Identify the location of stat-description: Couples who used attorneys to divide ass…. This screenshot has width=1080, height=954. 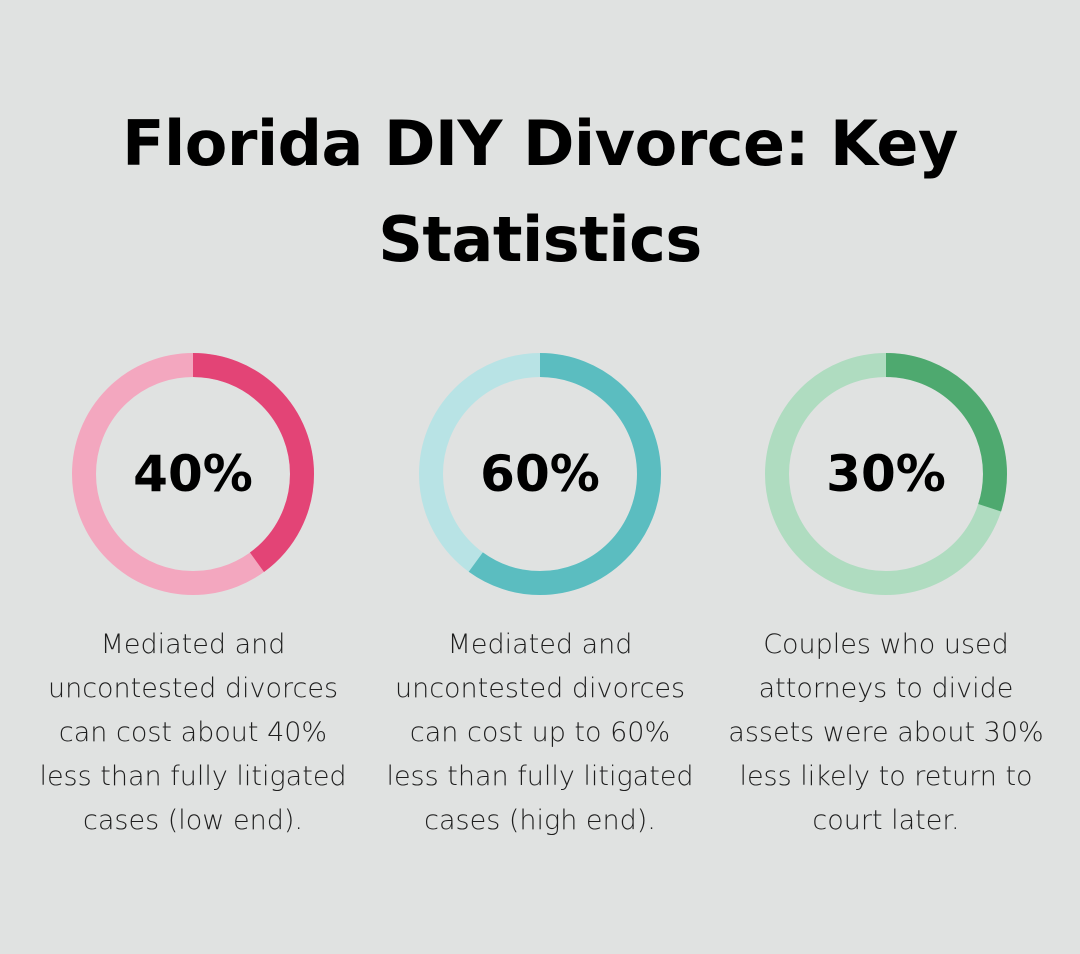
(886, 732).